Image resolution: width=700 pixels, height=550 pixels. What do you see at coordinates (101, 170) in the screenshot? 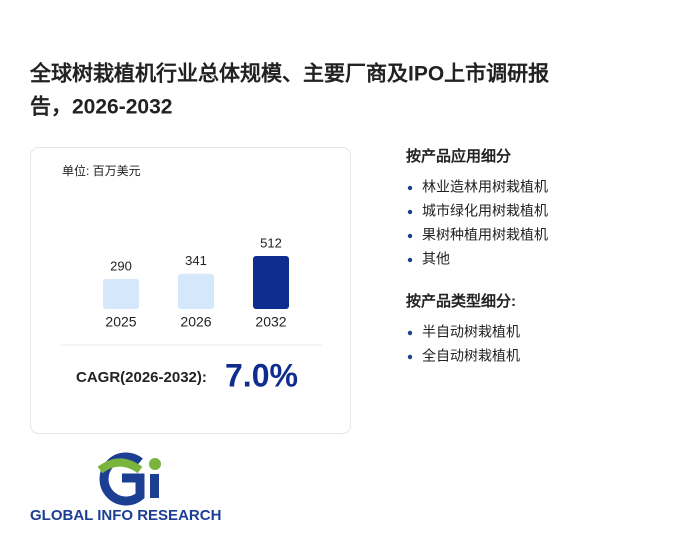
I see `unit: 单位: 百万美元` at bounding box center [101, 170].